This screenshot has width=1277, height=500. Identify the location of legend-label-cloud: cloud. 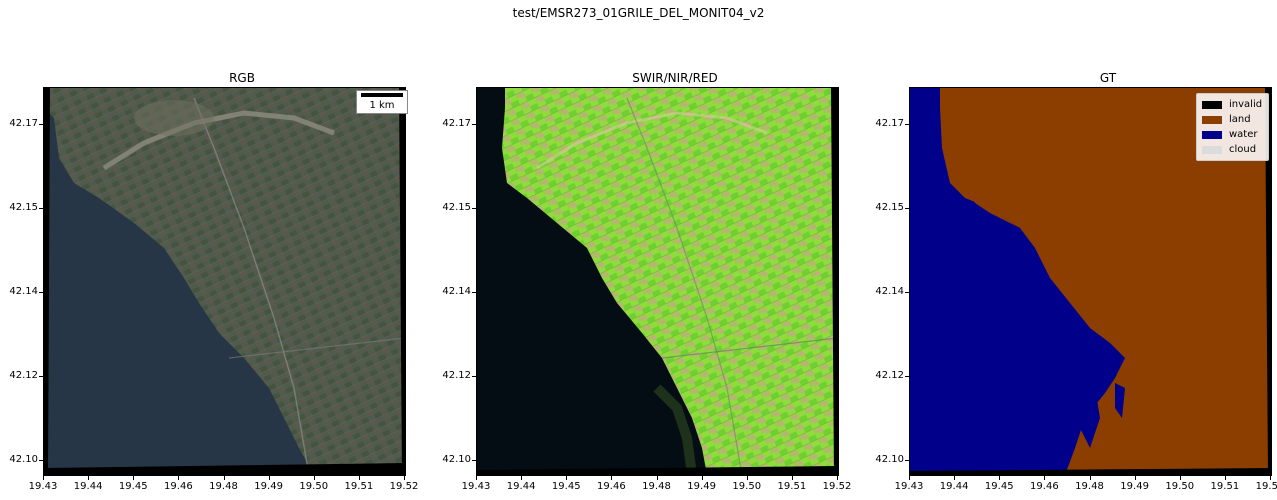
(1243, 149).